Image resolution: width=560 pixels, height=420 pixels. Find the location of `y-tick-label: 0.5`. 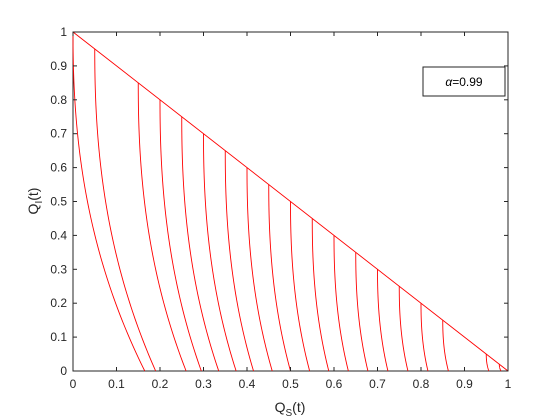

y-tick-label: 0.5 is located at coordinates (58, 202).